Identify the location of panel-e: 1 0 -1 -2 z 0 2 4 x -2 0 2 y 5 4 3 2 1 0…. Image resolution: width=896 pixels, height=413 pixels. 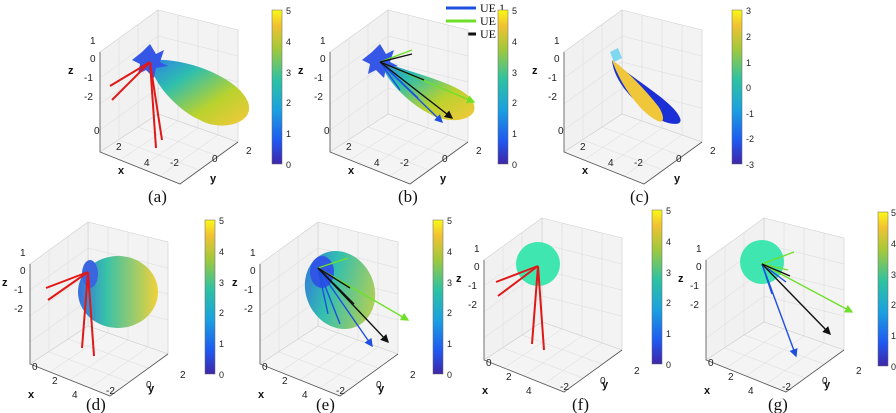
(342, 314).